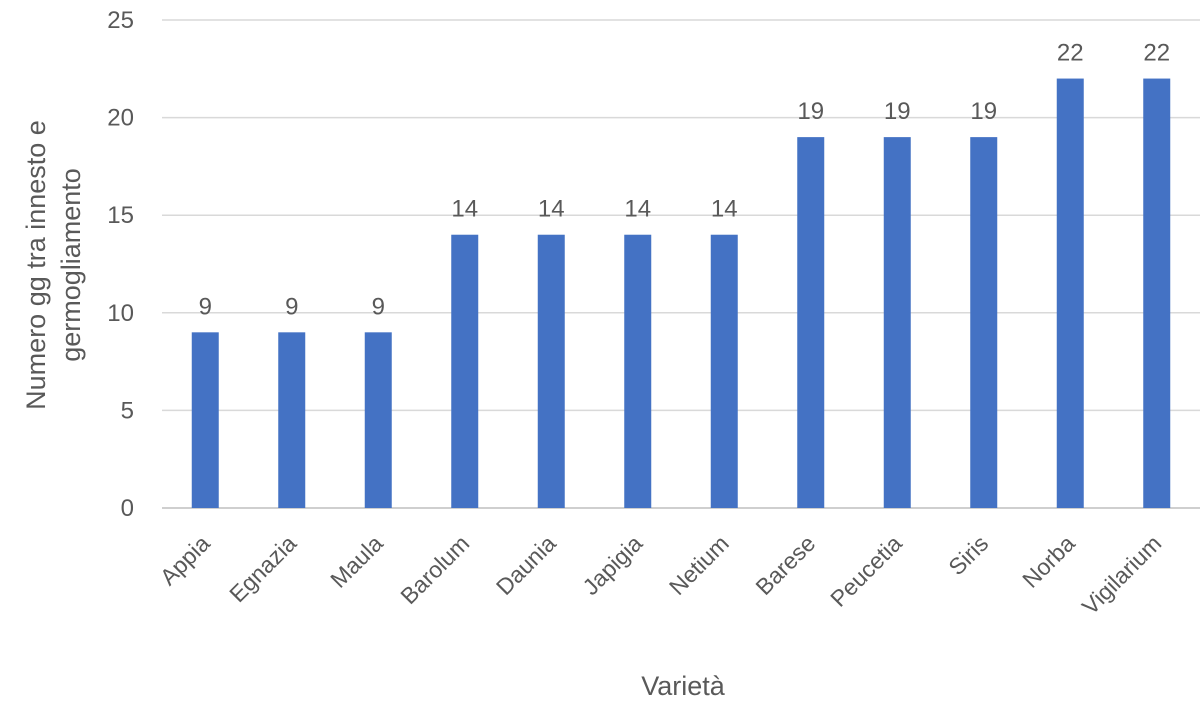 The width and height of the screenshot is (1200, 702). What do you see at coordinates (866, 571) in the screenshot?
I see `x-category-label: Peucetia` at bounding box center [866, 571].